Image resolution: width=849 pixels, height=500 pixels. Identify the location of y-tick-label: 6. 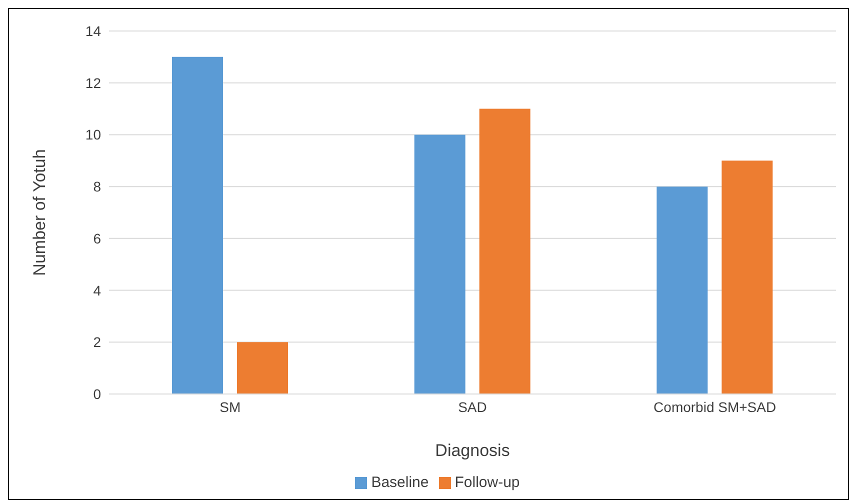
(97, 238).